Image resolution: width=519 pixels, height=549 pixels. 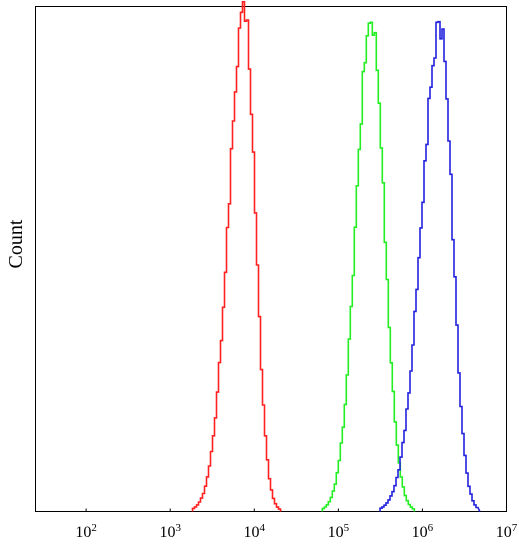 What do you see at coordinates (339, 531) in the screenshot?
I see `x-tick-label-4: 10⁵` at bounding box center [339, 531].